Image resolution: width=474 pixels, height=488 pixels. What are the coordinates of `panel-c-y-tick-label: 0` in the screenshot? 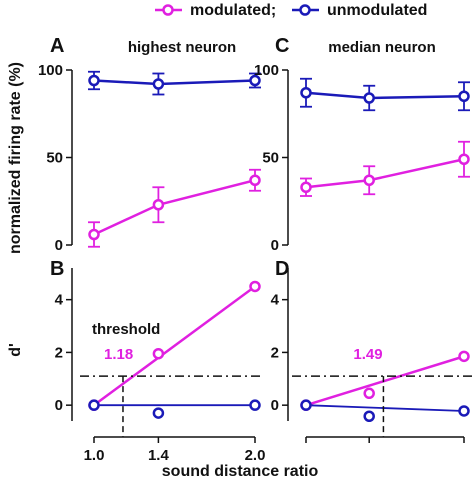 It's located at (275, 245).